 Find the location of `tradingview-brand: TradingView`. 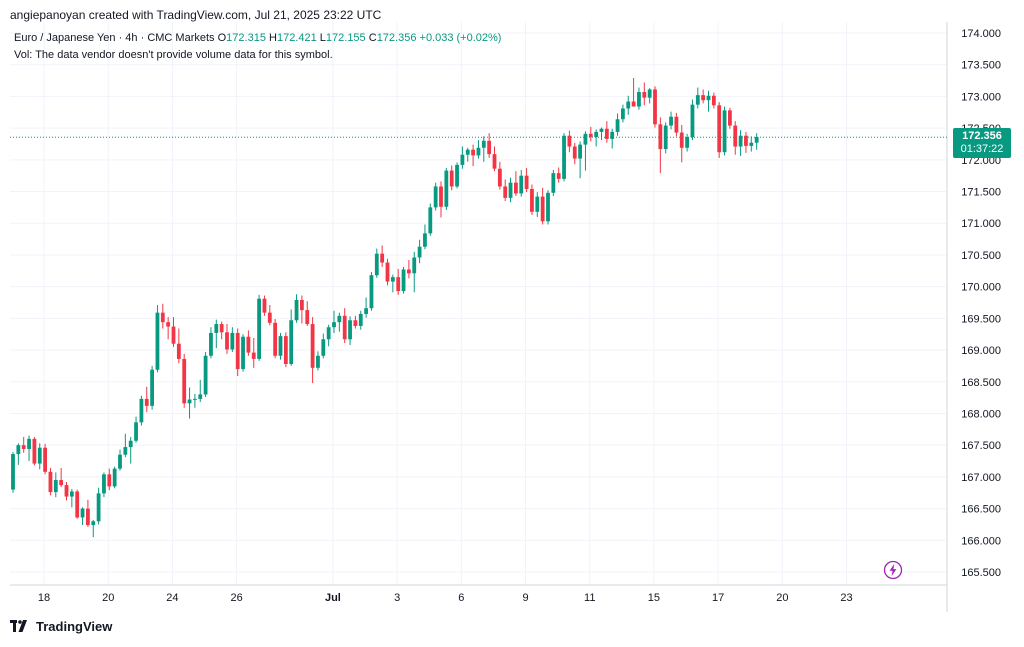

tradingview-brand: TradingView is located at coordinates (61, 626).